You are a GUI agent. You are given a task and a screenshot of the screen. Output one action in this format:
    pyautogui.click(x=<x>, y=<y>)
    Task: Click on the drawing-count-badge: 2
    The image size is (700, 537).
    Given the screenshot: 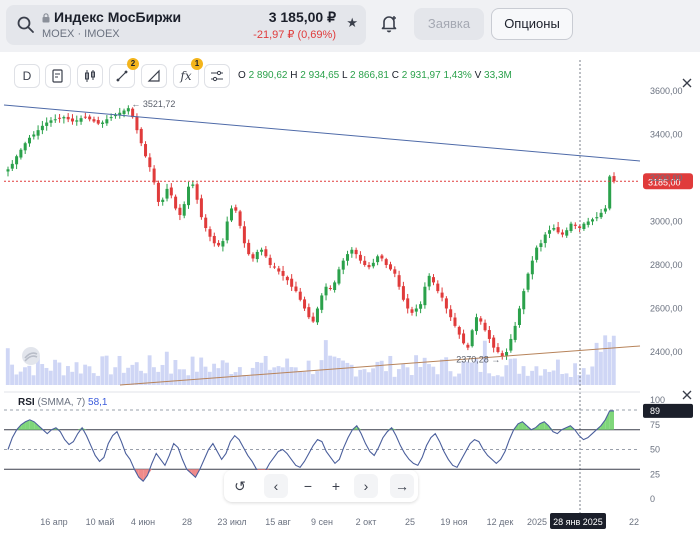 What is the action you would take?
    pyautogui.click(x=133, y=64)
    